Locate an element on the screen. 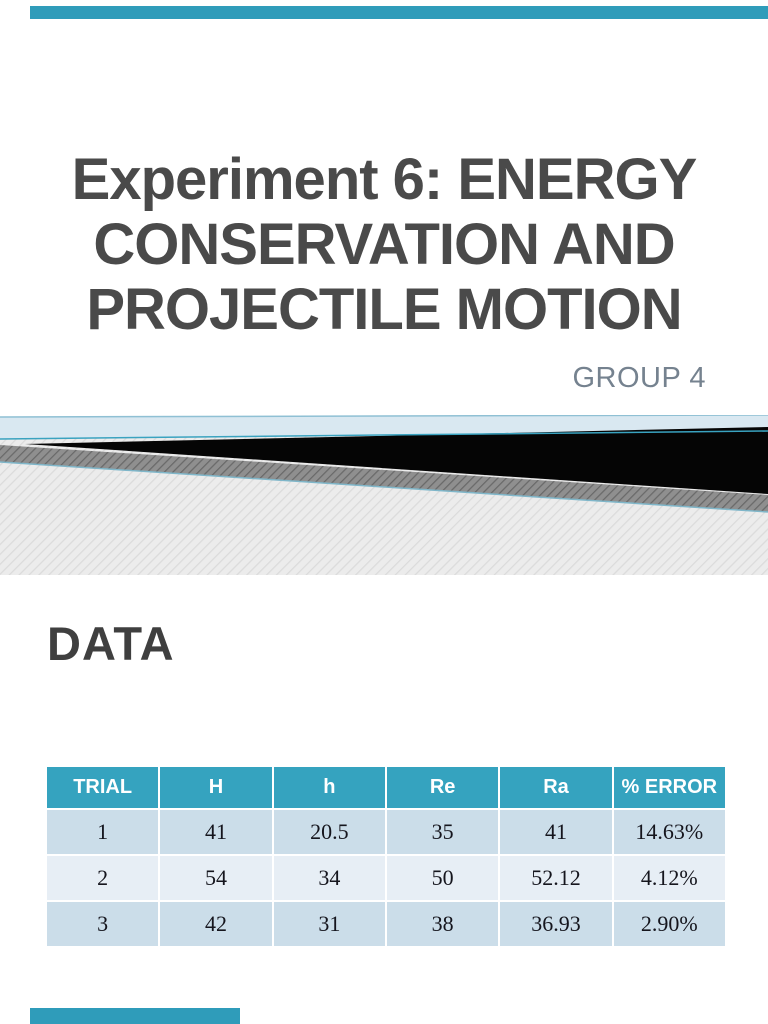 This screenshot has width=768, height=1024. table-row: 3 42 31 38 36.93 2.90% is located at coordinates (386, 924).